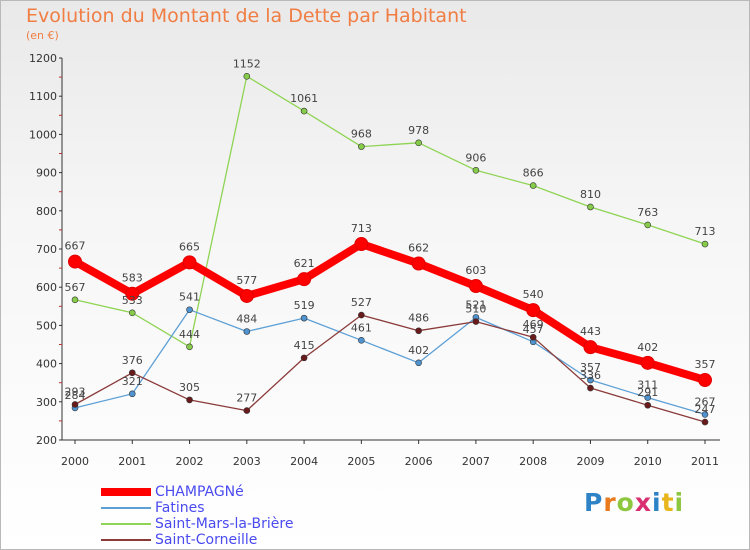  What do you see at coordinates (476, 461) in the screenshot?
I see `x-tick-label: 2007` at bounding box center [476, 461].